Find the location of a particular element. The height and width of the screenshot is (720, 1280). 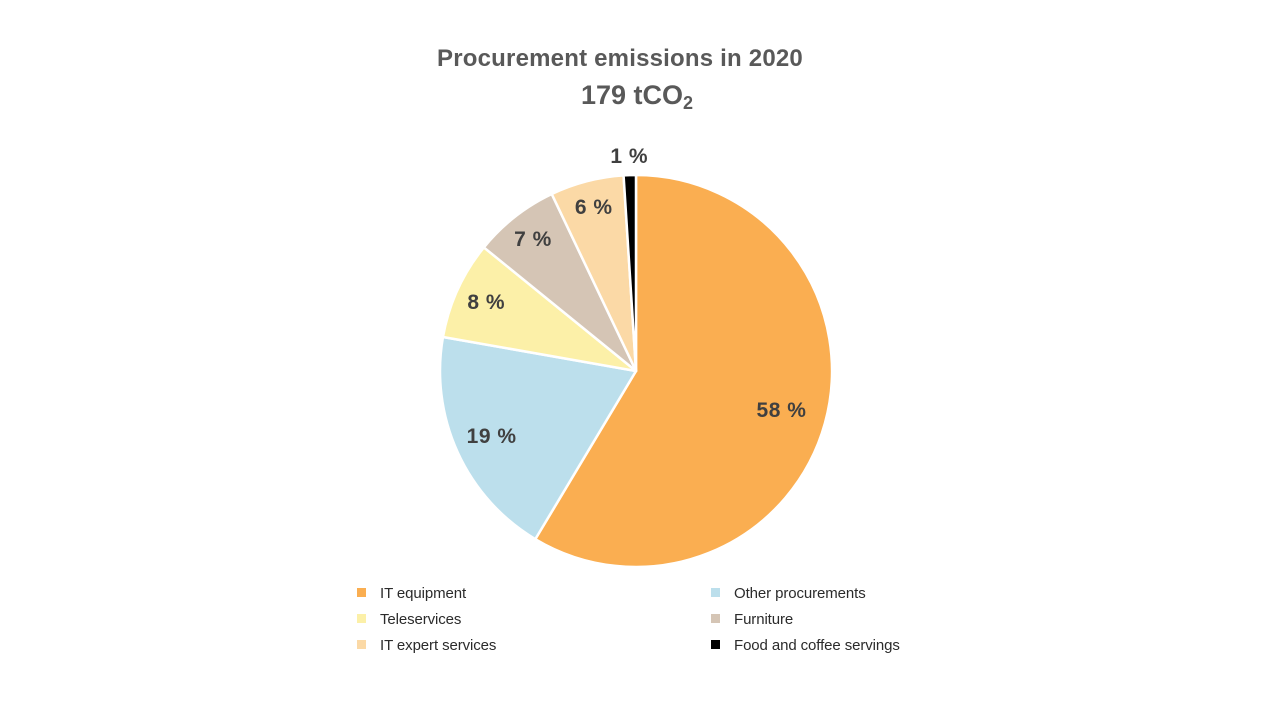

pie-label-teleservices: 8 % is located at coordinates (486, 302).